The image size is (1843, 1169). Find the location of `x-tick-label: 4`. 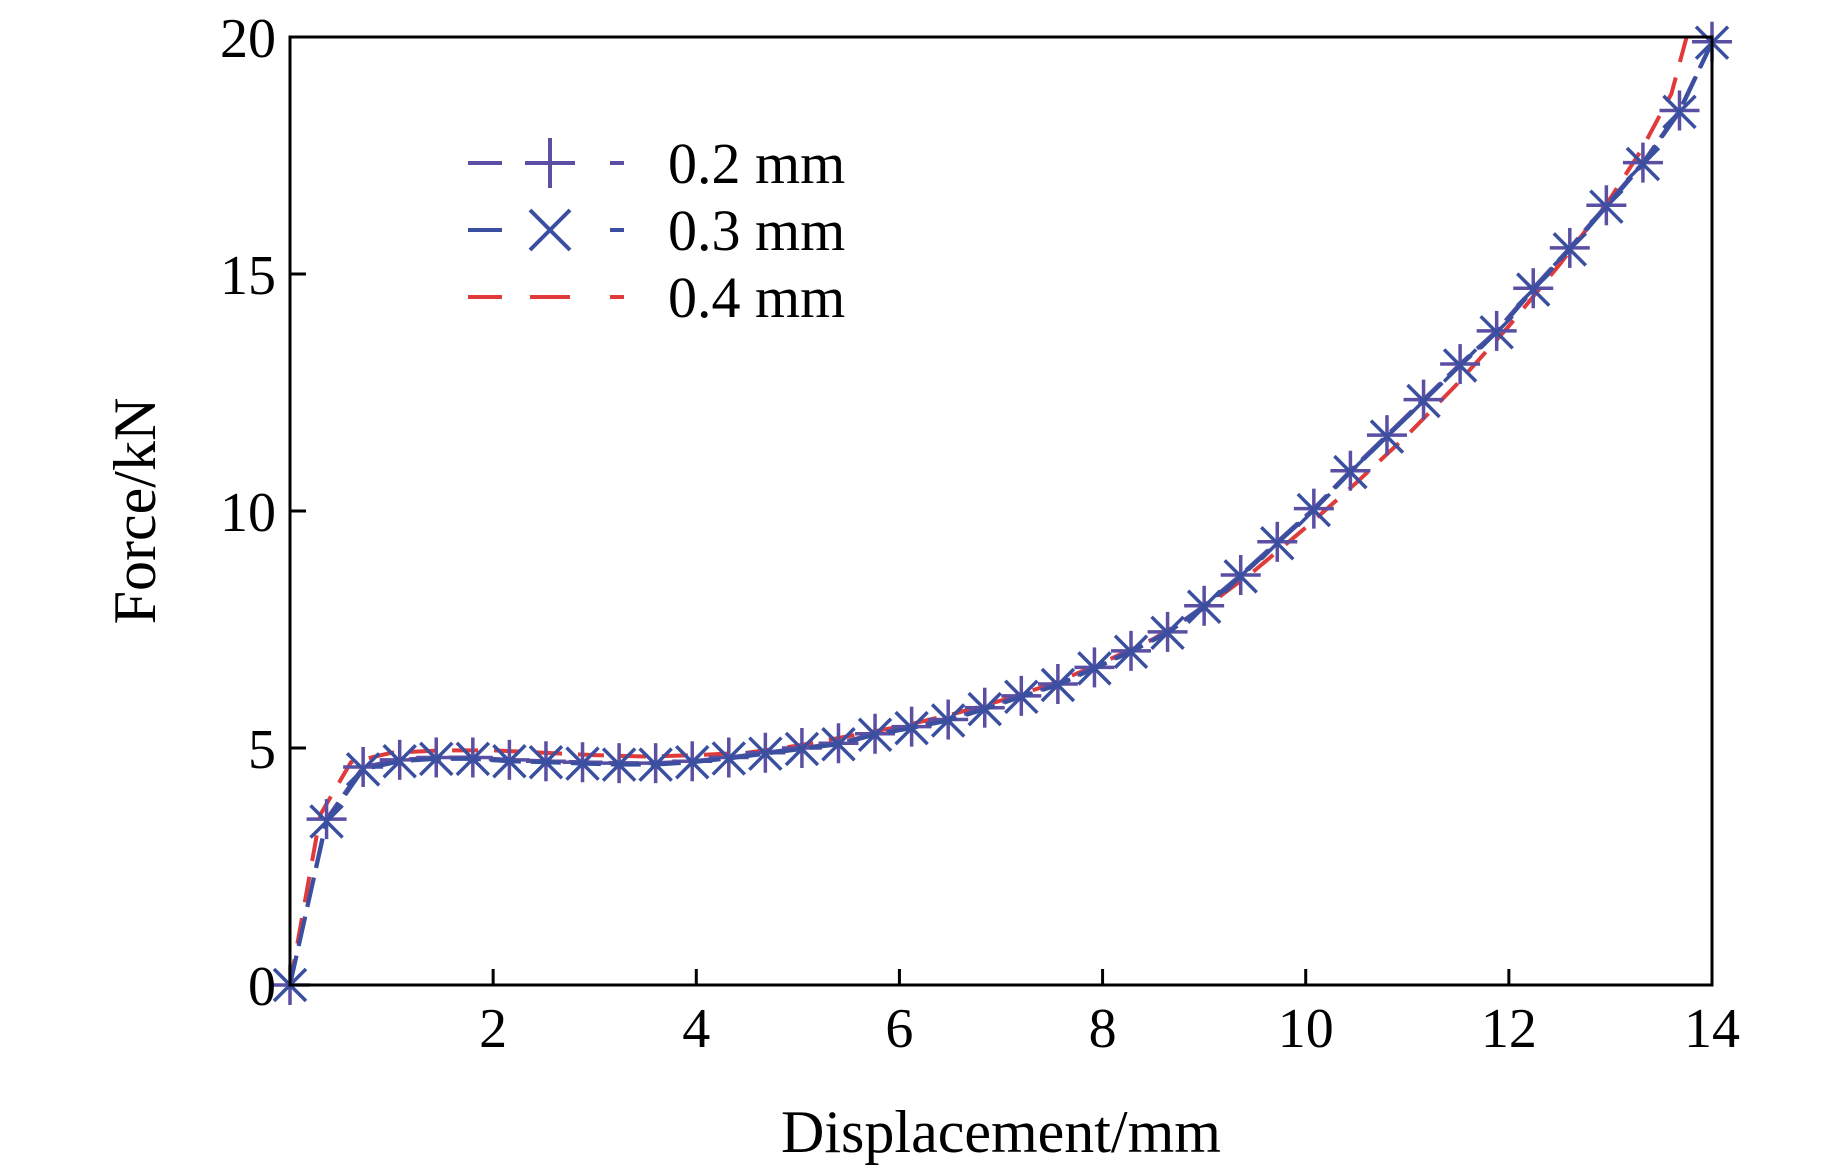

x-tick-label: 4 is located at coordinates (696, 1029).